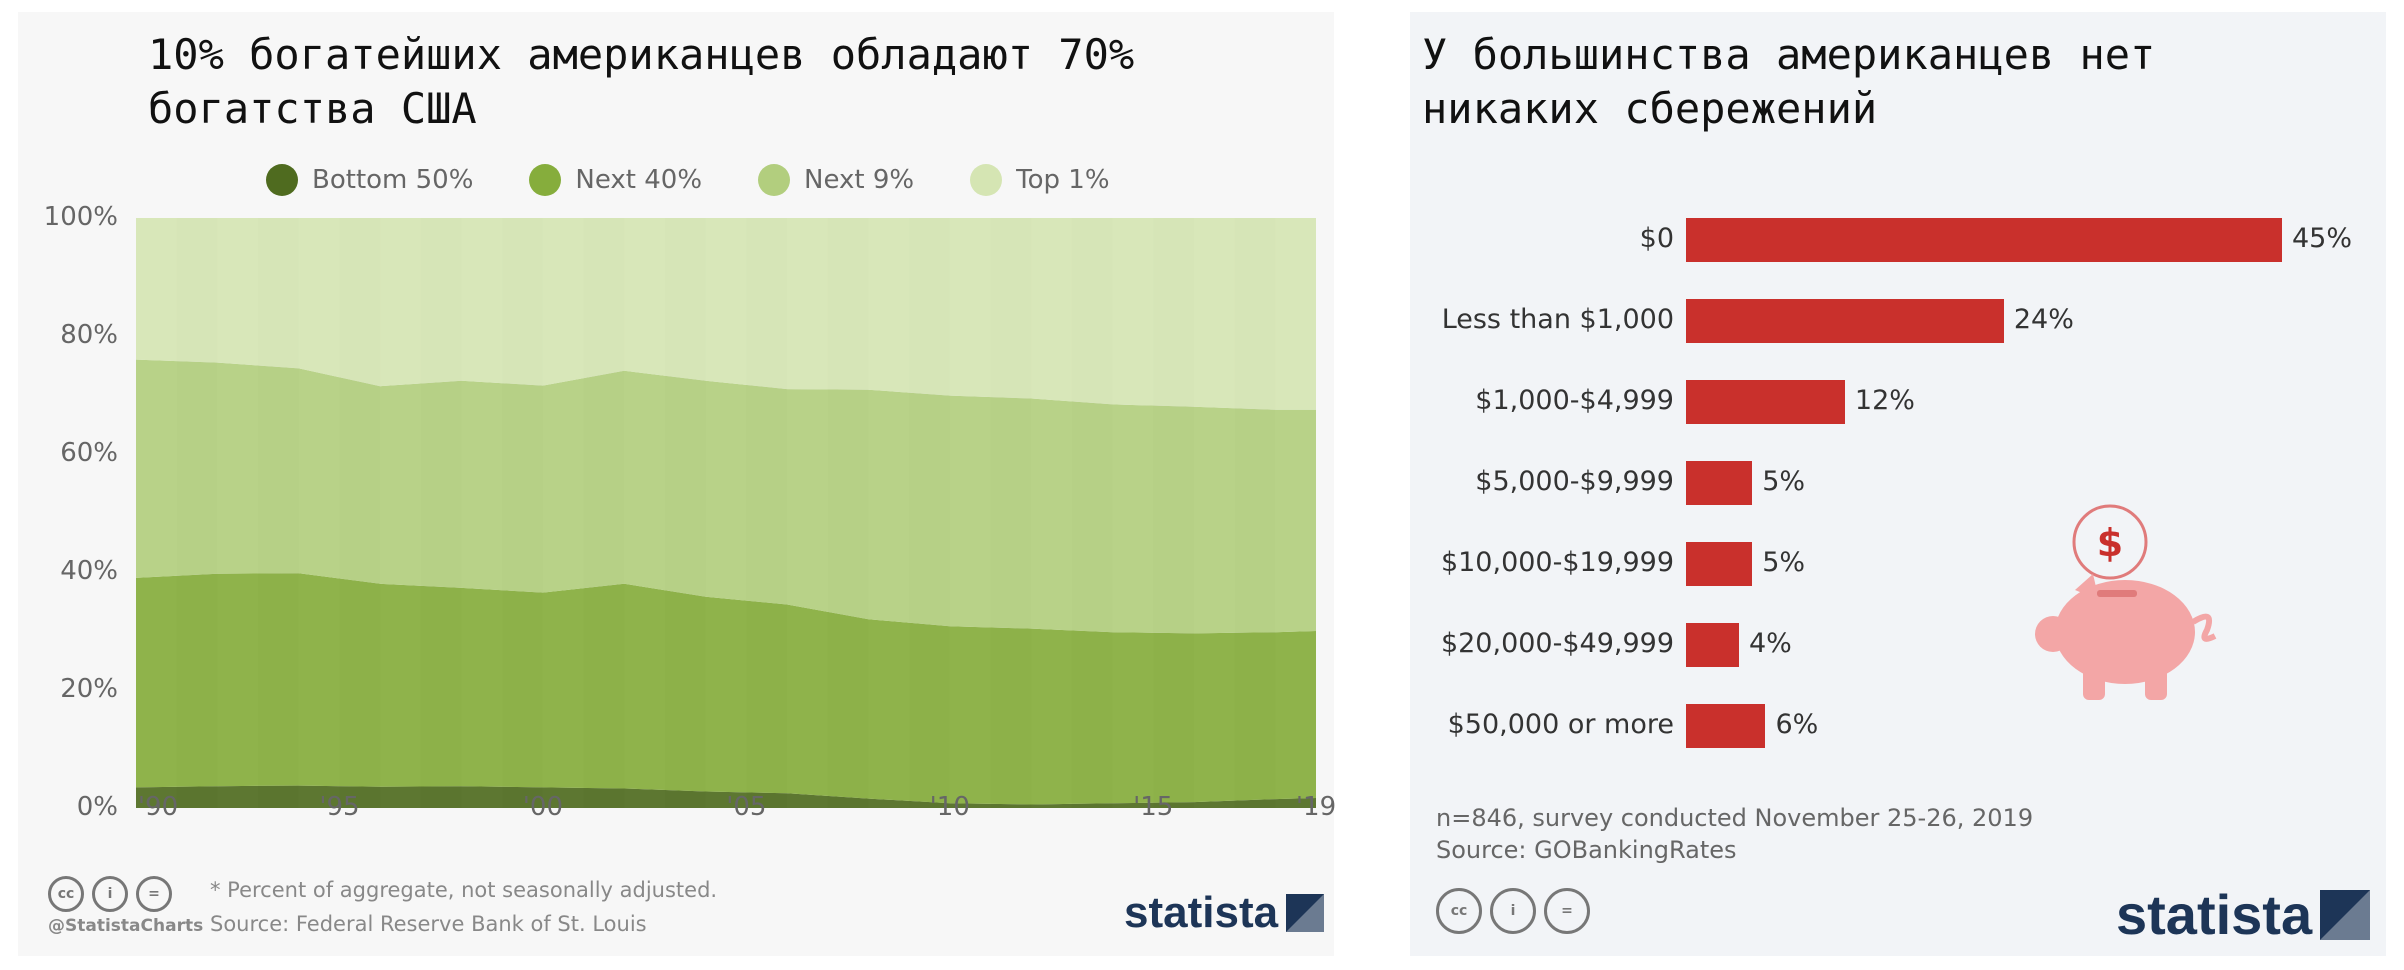 This screenshot has width=2404, height=970. What do you see at coordinates (2043, 319) in the screenshot?
I see `bar-value-label: 24%` at bounding box center [2043, 319].